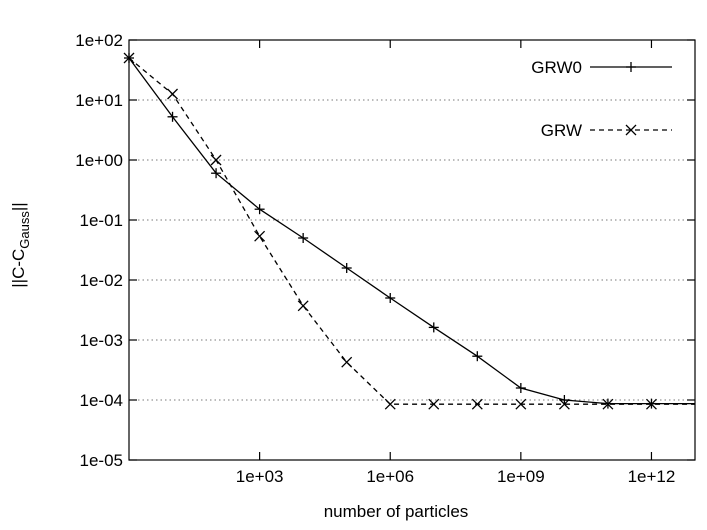 This screenshot has height=530, width=707. I want to click on y-axis-title-main: ||C-C, so click(18, 268).